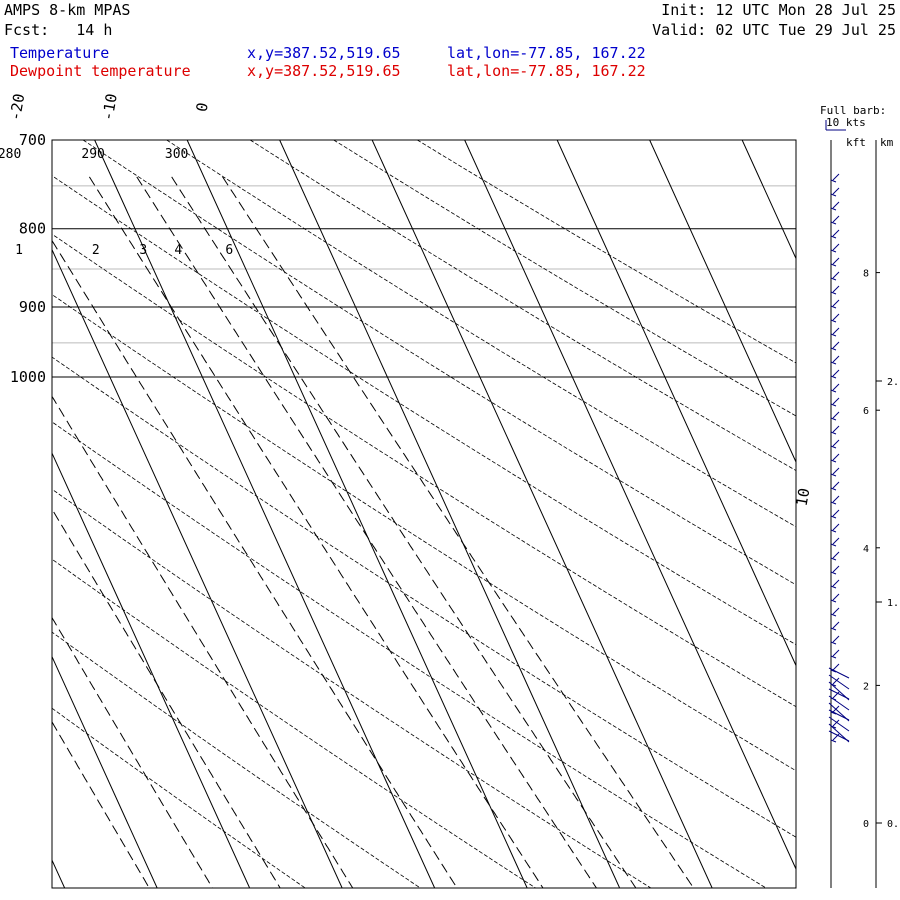  I want to click on legend-dewpoint-xy: x,y=387.52,519.65, so click(324, 71).